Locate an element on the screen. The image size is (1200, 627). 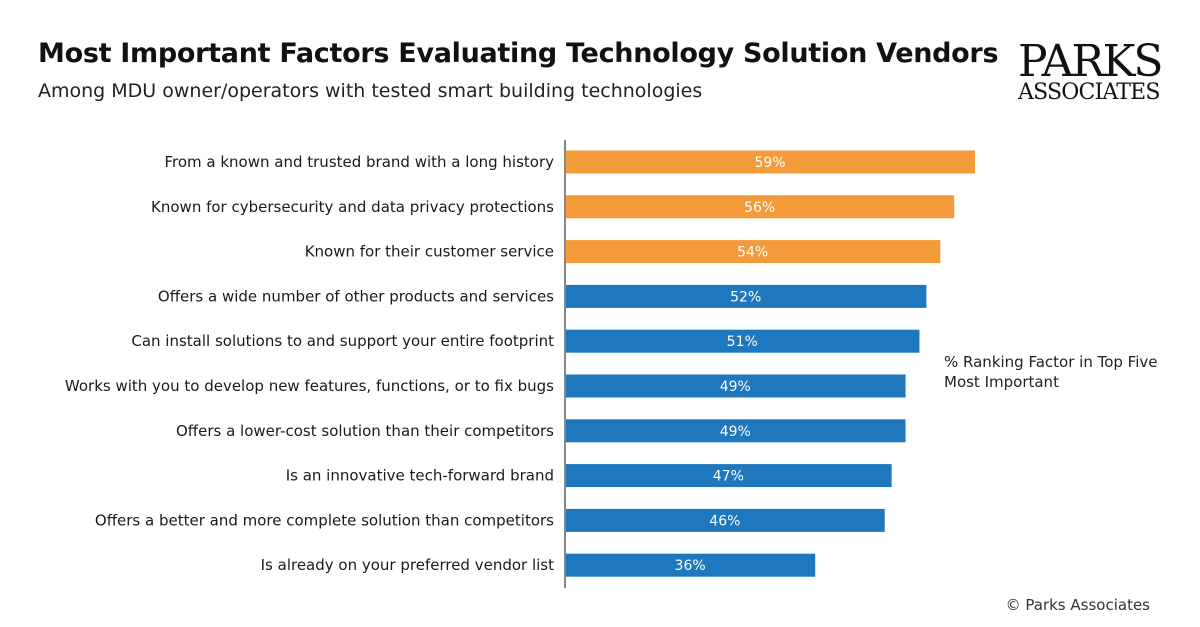
bar-value-label: 54% is located at coordinates (752, 253).